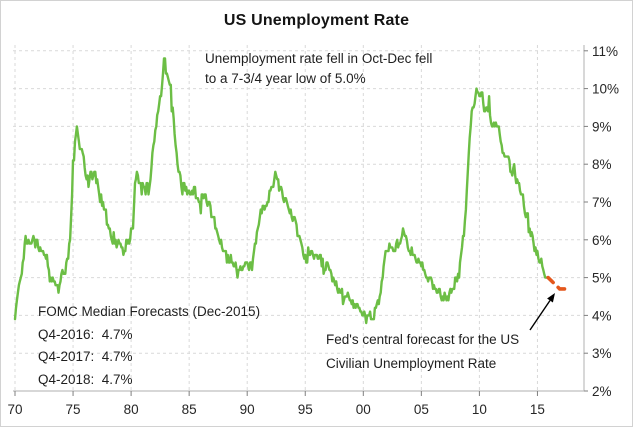  I want to click on fomc-entry: Q4-2016: 4.7%, so click(85, 334).